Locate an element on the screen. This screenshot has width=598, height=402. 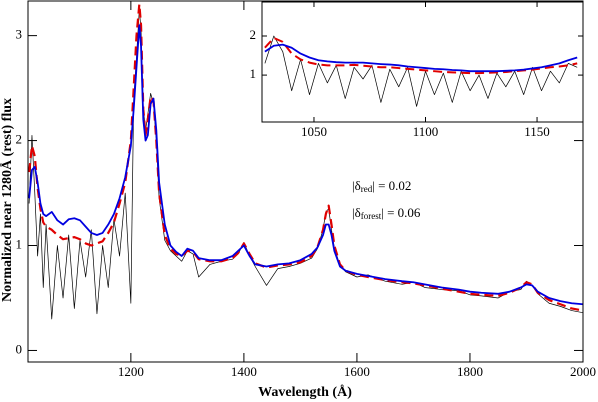
x-tick-label: 1050 is located at coordinates (314, 131).